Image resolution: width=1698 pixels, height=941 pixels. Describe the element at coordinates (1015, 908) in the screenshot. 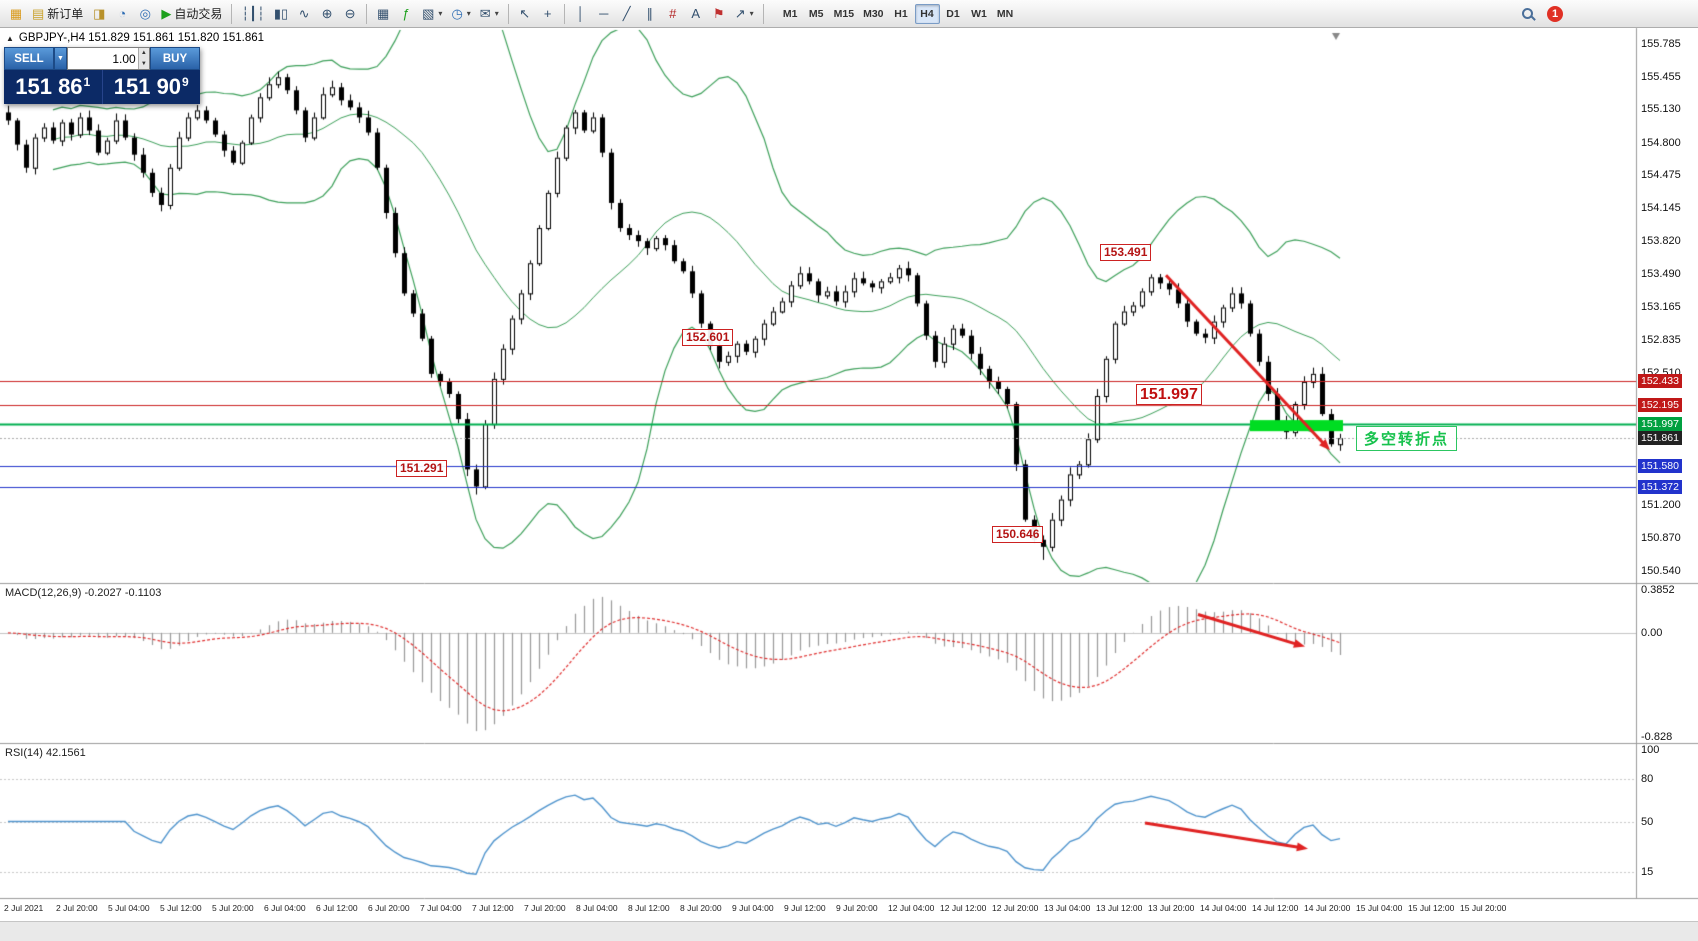

I see `time-axis-label: 12 Jul 20:00` at that location.